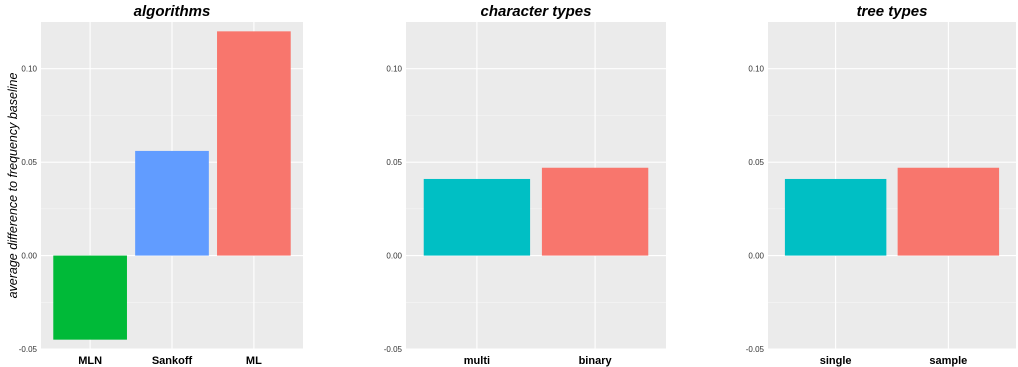  Describe the element at coordinates (172, 361) in the screenshot. I see `x-tick-label: Sankoff` at that location.